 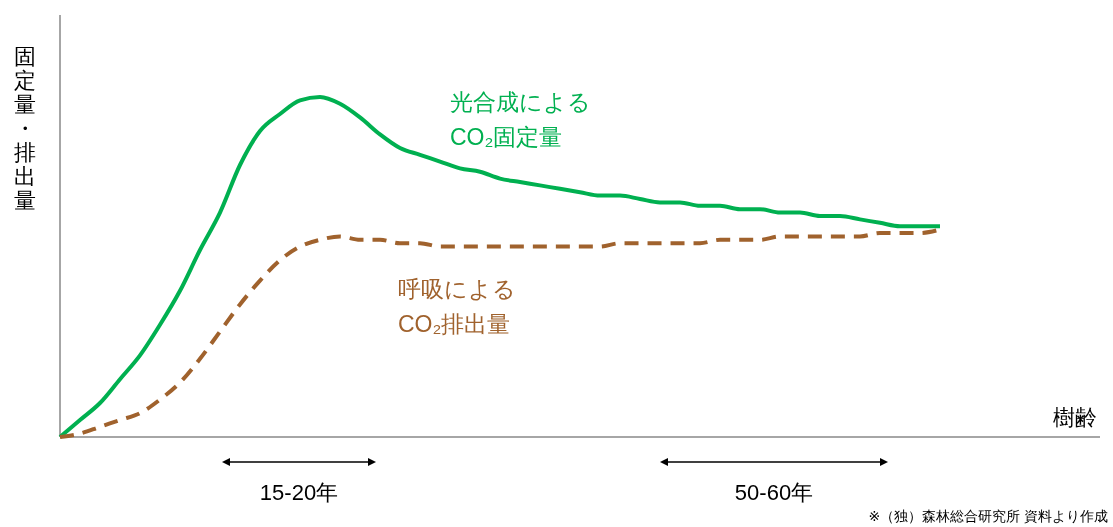 What do you see at coordinates (988, 516) in the screenshot?
I see `text: ※（独）森林総合研究所 資料より作成` at bounding box center [988, 516].